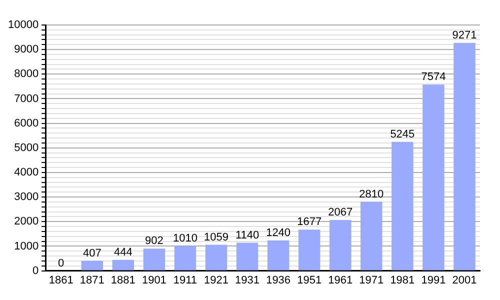 Image resolution: width=500 pixels, height=300 pixels. I want to click on y-tick-label: 9000, so click(26, 50).